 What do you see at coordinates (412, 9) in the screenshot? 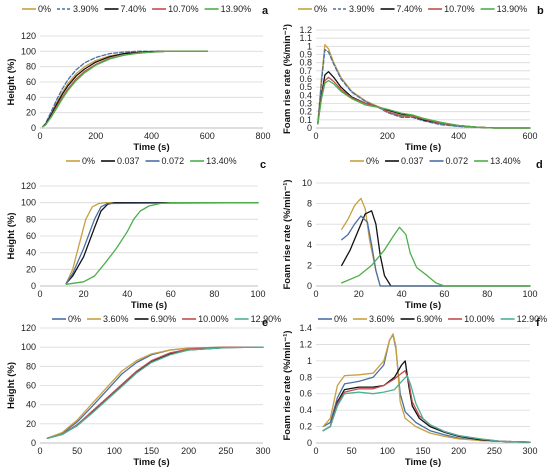
I see `legend-b: 0% 3.90% 7.40% 10.70% 13.90%` at bounding box center [412, 9].